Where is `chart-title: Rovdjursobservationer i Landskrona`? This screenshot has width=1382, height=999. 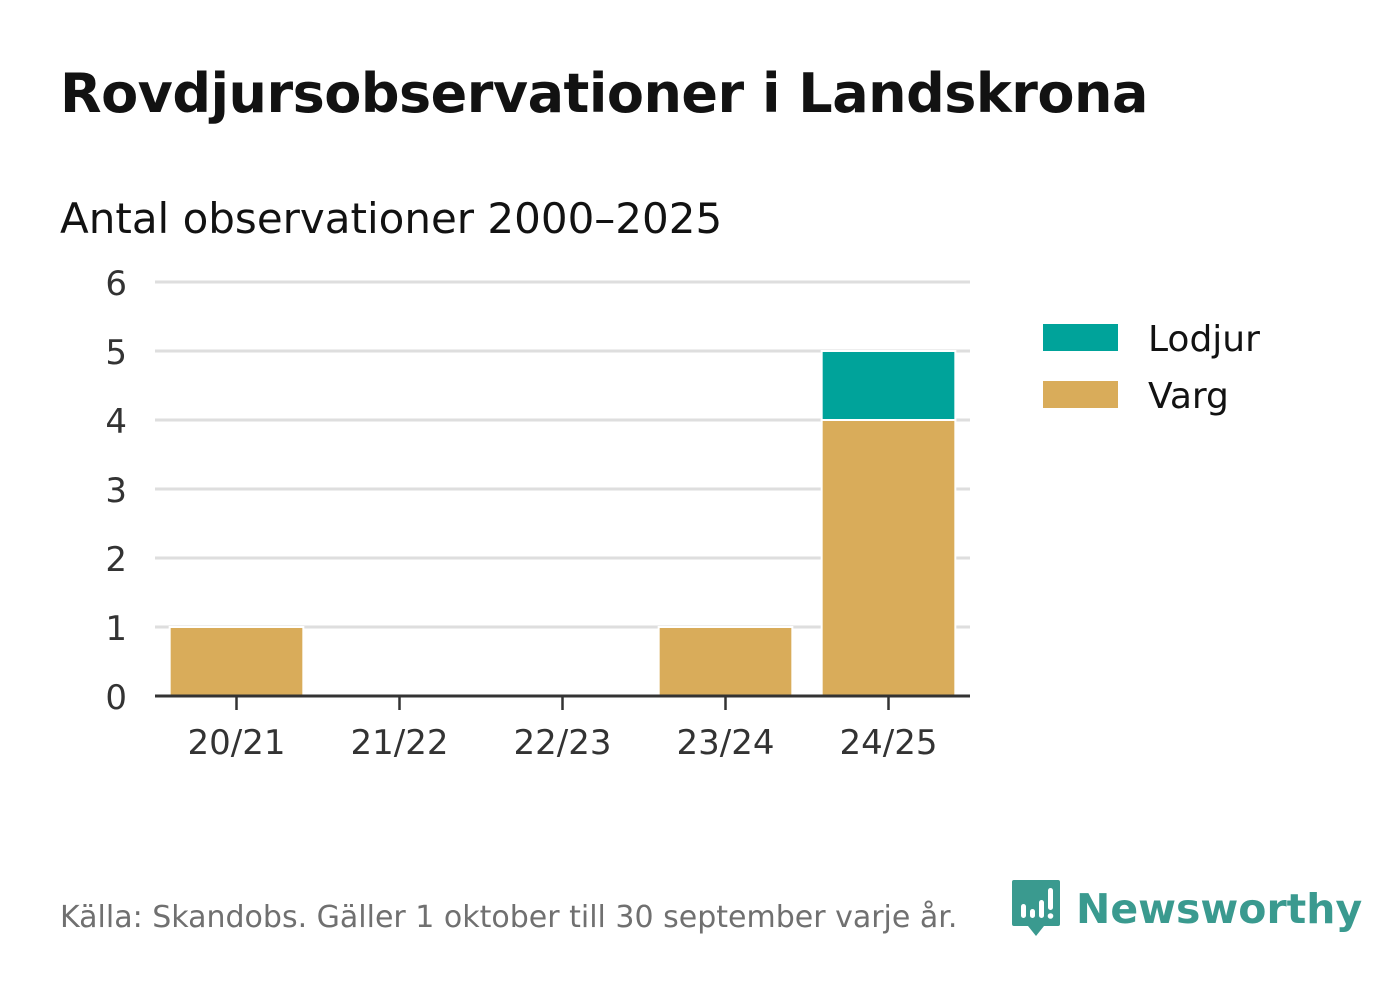
chart-title: Rovdjursobservationer i Landskrona is located at coordinates (604, 93).